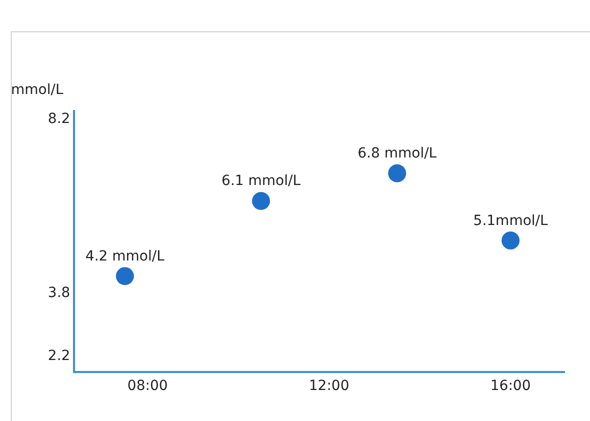  What do you see at coordinates (261, 181) in the screenshot?
I see `data-label: 6.1 mmol/L` at bounding box center [261, 181].